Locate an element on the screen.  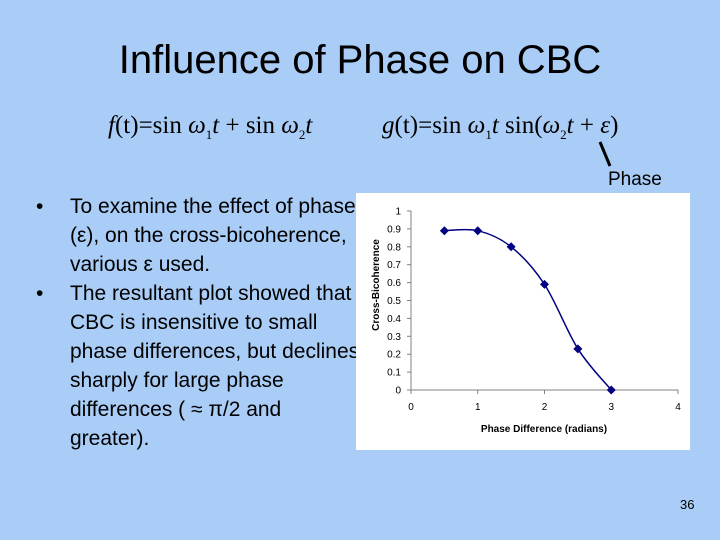
y-tick-label: 0.6 is located at coordinates (394, 283).